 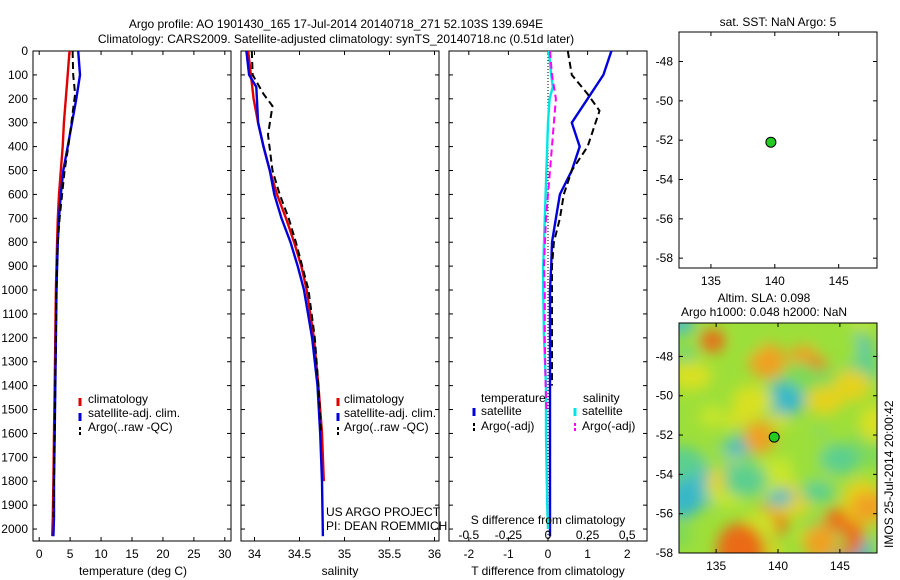 I want to click on sla-map-points, so click(x=774, y=437).